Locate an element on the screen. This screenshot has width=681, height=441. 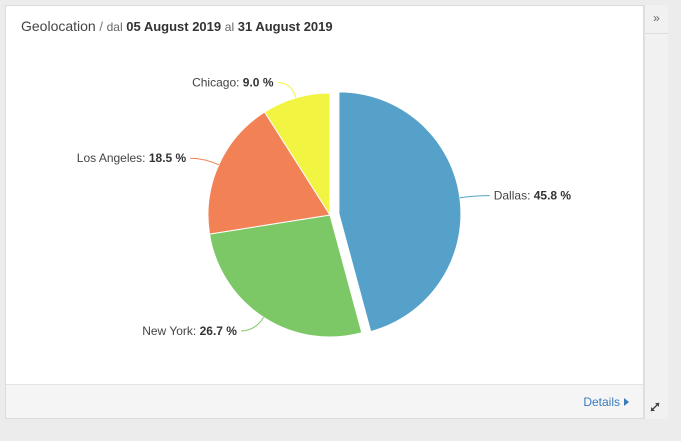
collapse-button: » is located at coordinates (656, 19).